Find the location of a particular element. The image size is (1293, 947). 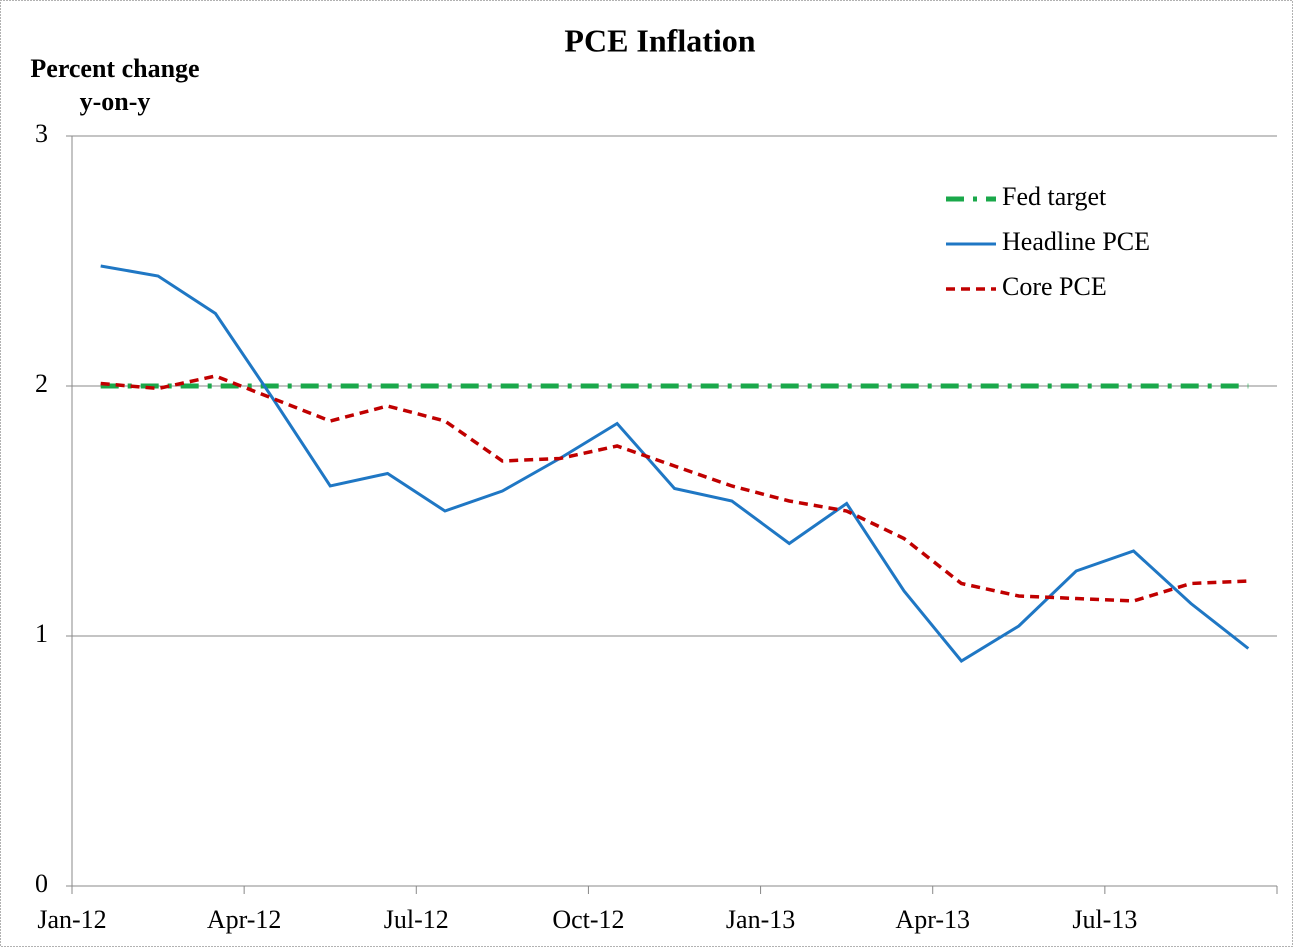

x-tick-label: Jul-13 is located at coordinates (1104, 919).